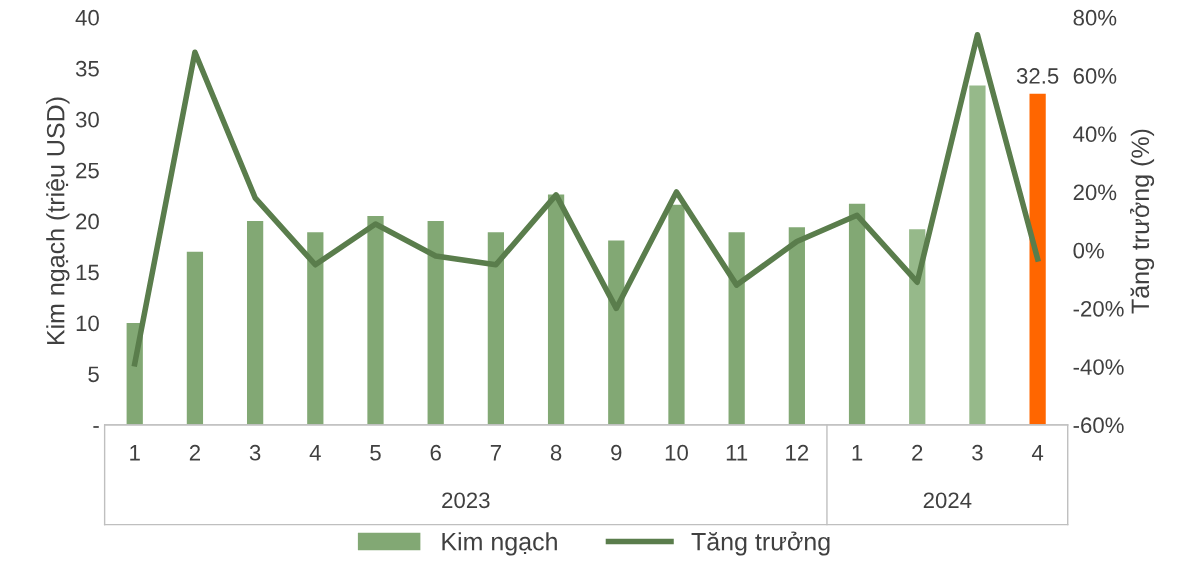 This screenshot has height=578, width=1189. What do you see at coordinates (87, 170) in the screenshot?
I see `y-tick-label: 25` at bounding box center [87, 170].